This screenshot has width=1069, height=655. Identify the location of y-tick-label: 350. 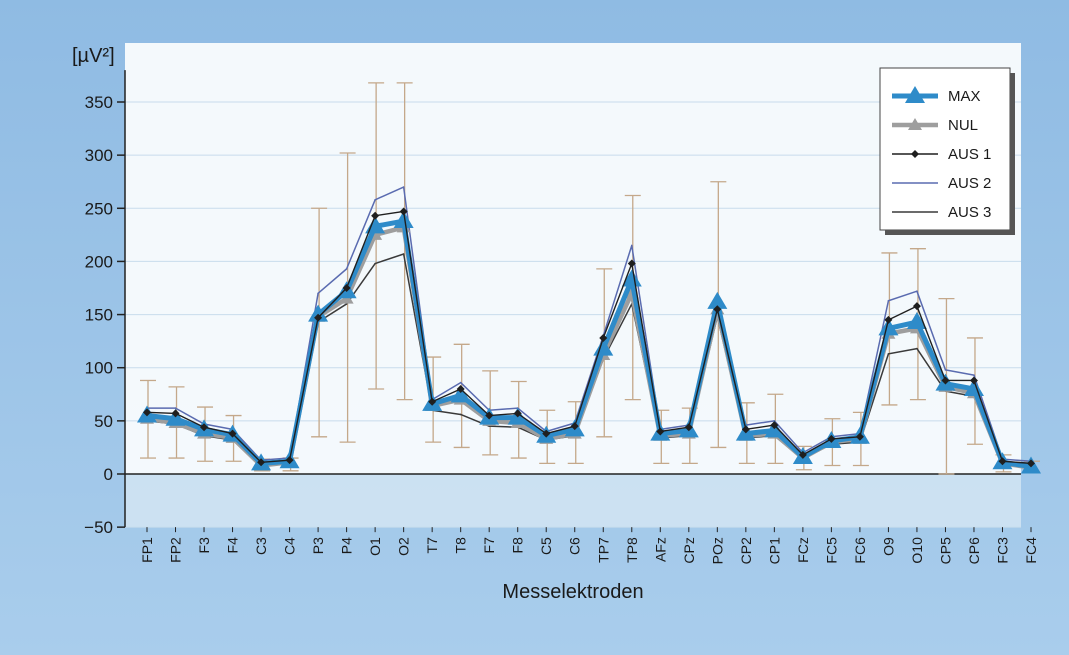
(99, 102).